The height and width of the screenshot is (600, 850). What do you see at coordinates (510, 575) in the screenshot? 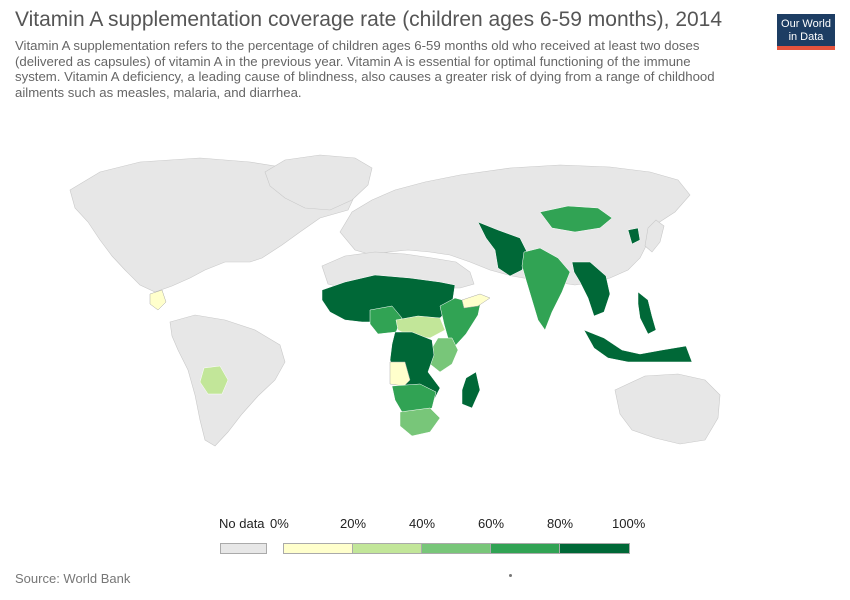
I see `timeline-dot` at bounding box center [510, 575].